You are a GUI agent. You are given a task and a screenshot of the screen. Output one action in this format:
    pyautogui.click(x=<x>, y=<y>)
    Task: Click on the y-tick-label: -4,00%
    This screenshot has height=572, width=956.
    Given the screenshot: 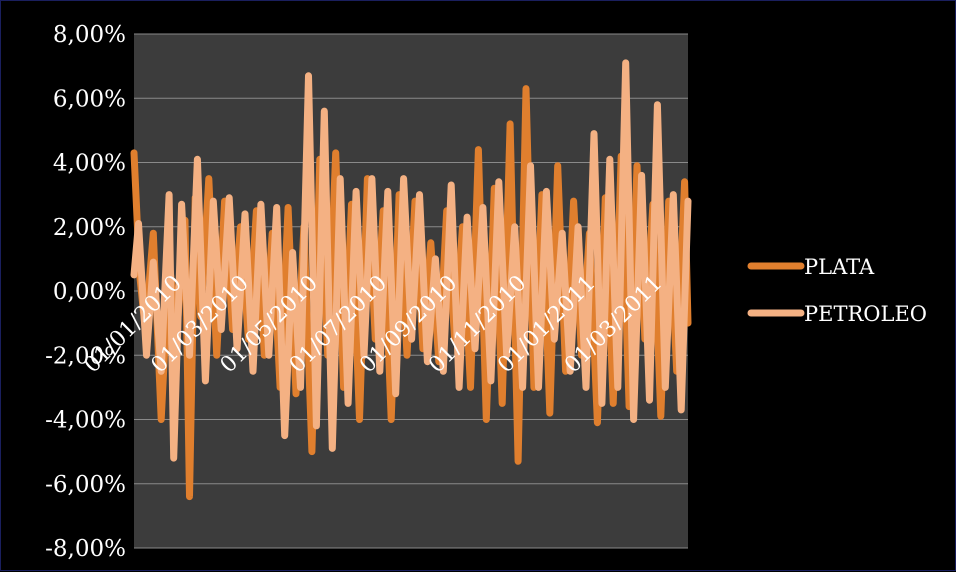 What is the action you would take?
    pyautogui.click(x=85, y=421)
    